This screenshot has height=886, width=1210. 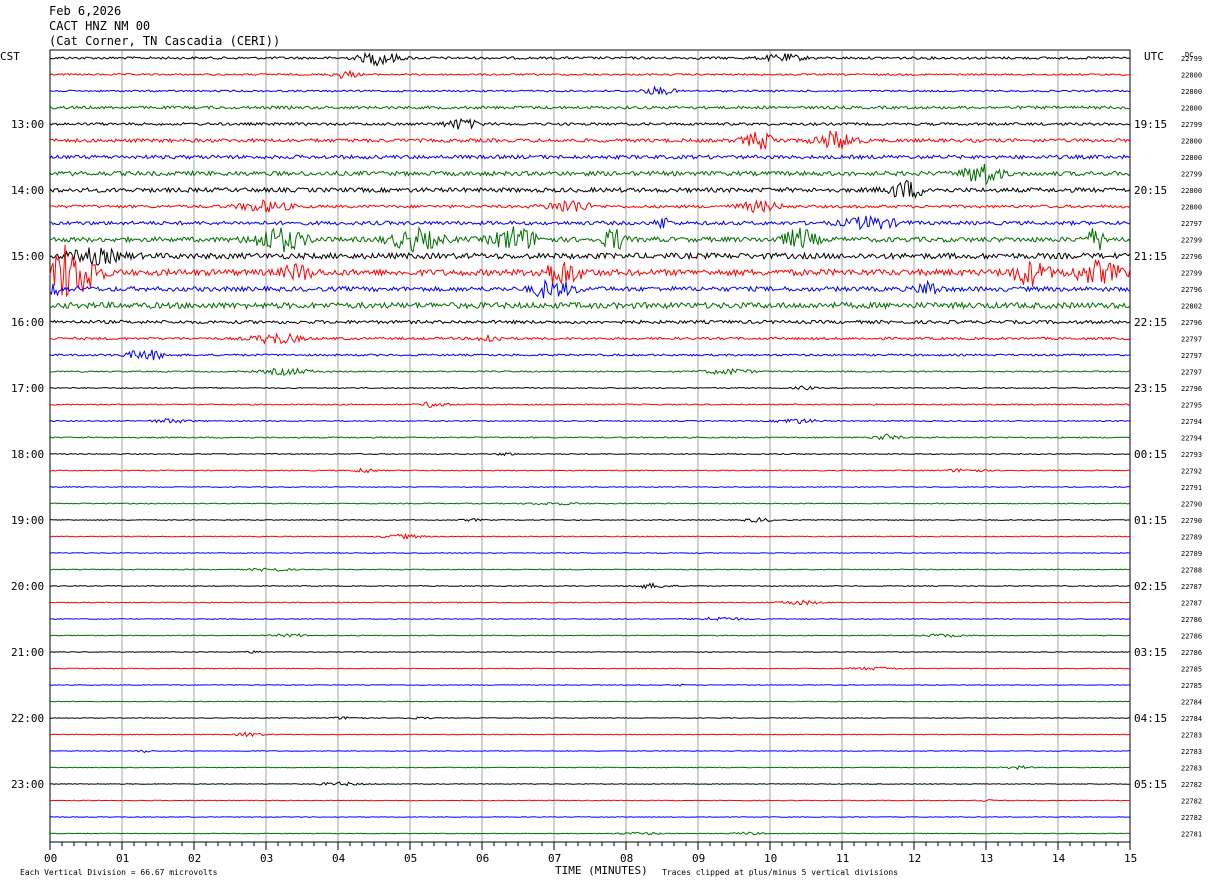 I want to click on station-label: CACT HNZ NM 00, so click(x=99, y=26).